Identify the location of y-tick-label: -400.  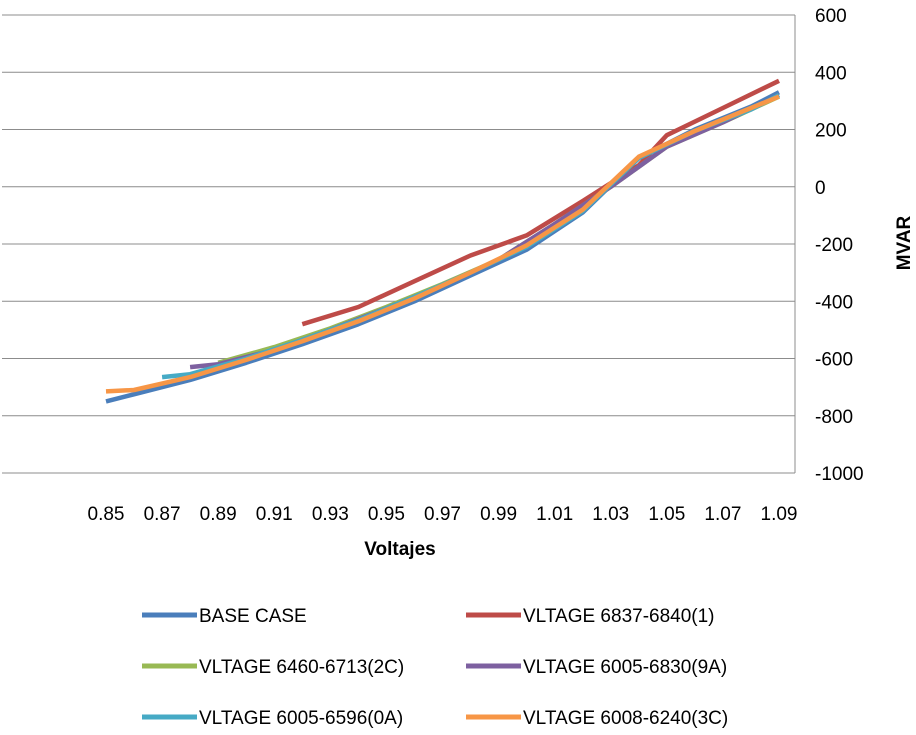
(834, 302).